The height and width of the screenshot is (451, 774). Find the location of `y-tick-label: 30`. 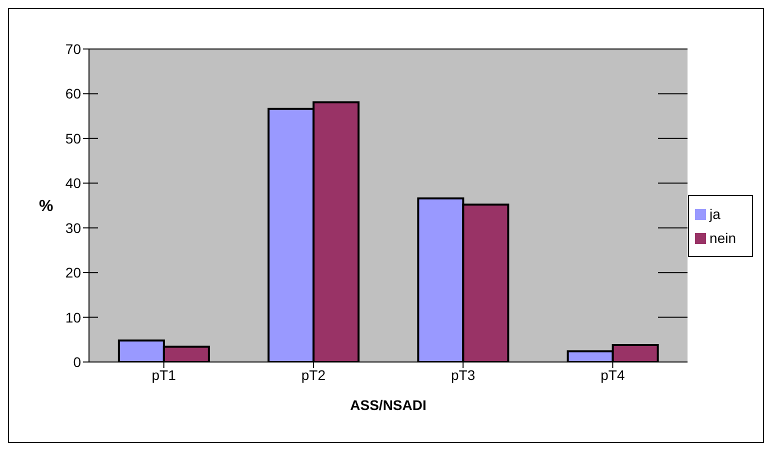

y-tick-label: 30 is located at coordinates (73, 228).